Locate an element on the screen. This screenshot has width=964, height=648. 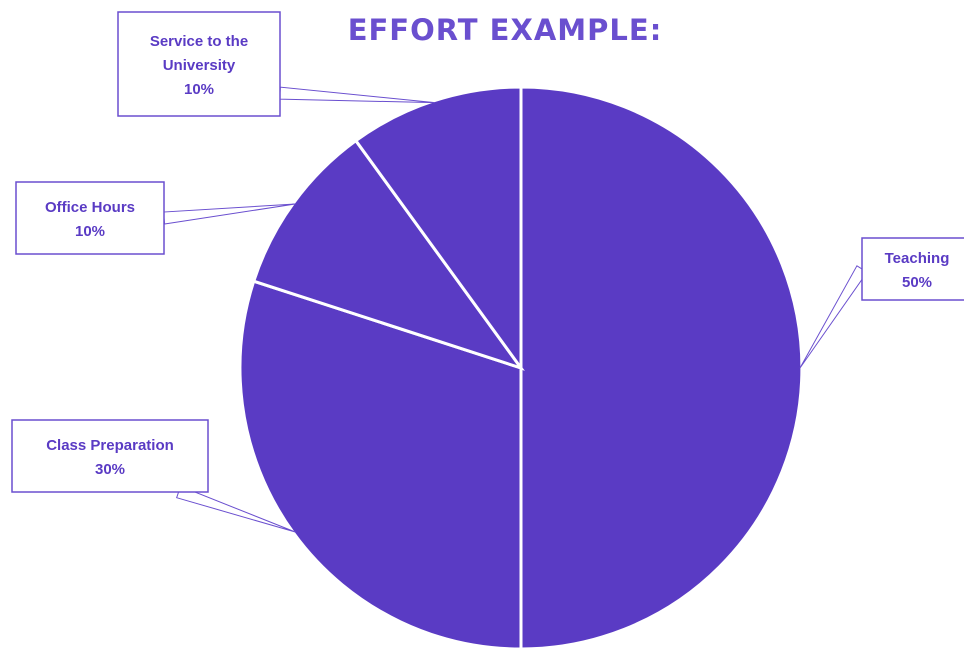
slice-category-label: Class Preparation is located at coordinates (110, 445).